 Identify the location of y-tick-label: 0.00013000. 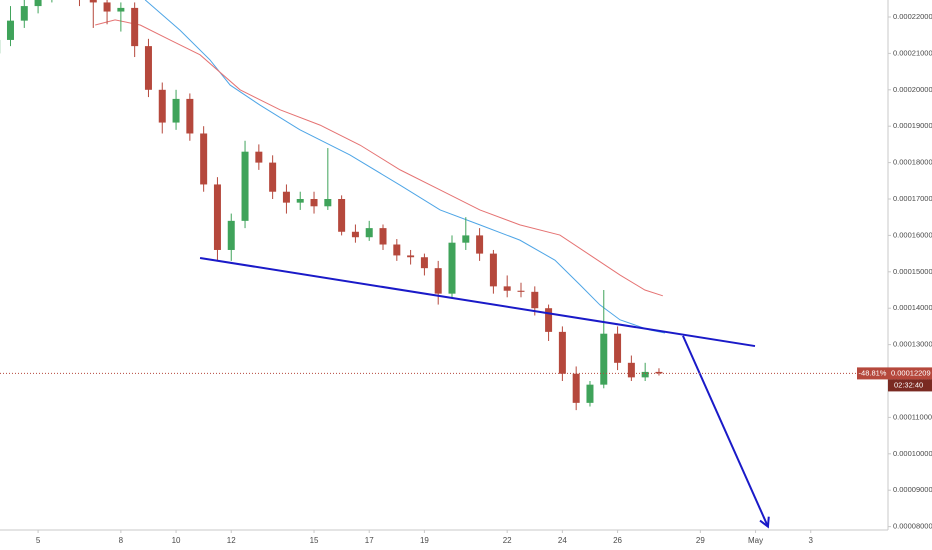
(912, 344).